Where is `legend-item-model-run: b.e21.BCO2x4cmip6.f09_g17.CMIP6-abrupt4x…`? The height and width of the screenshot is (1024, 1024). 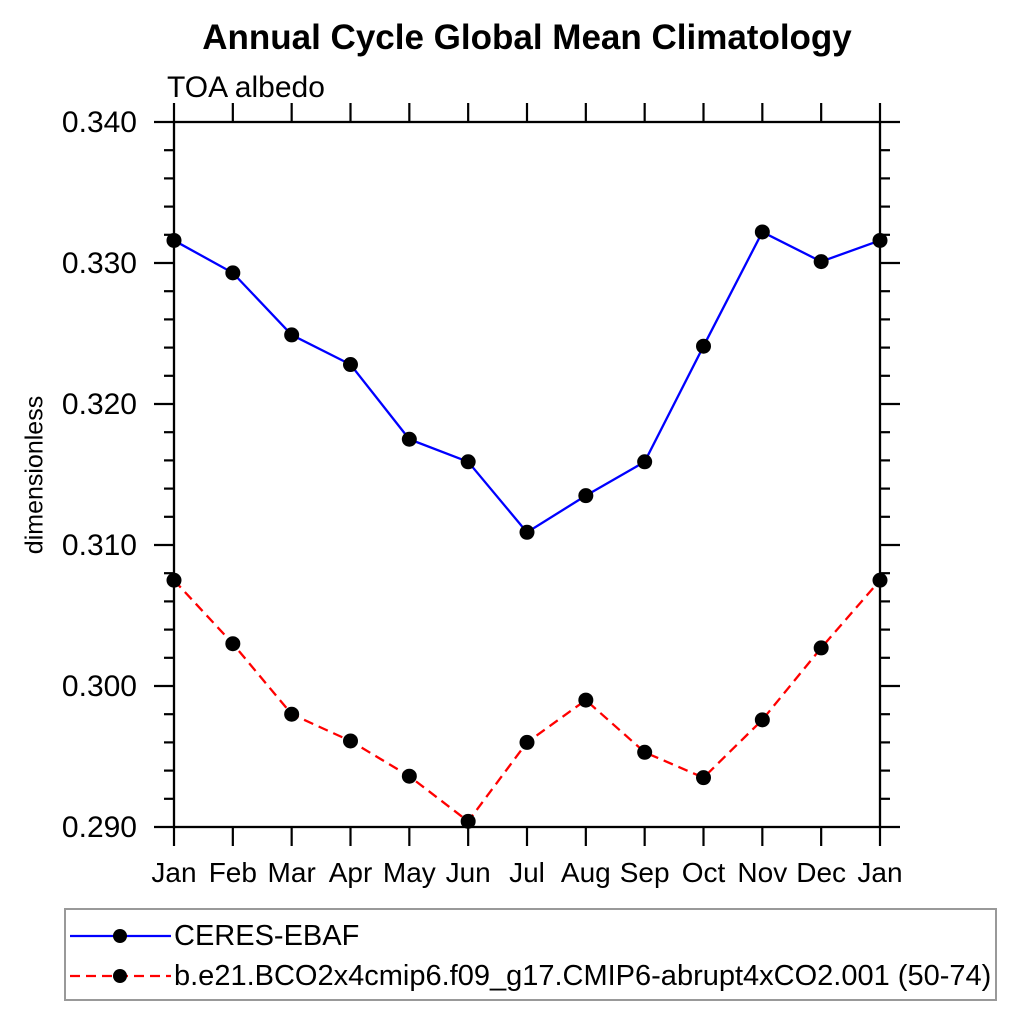
legend-item-model-run: b.e21.BCO2x4cmip6.f09_g17.CMIP6-abrupt4x… is located at coordinates (530, 975).